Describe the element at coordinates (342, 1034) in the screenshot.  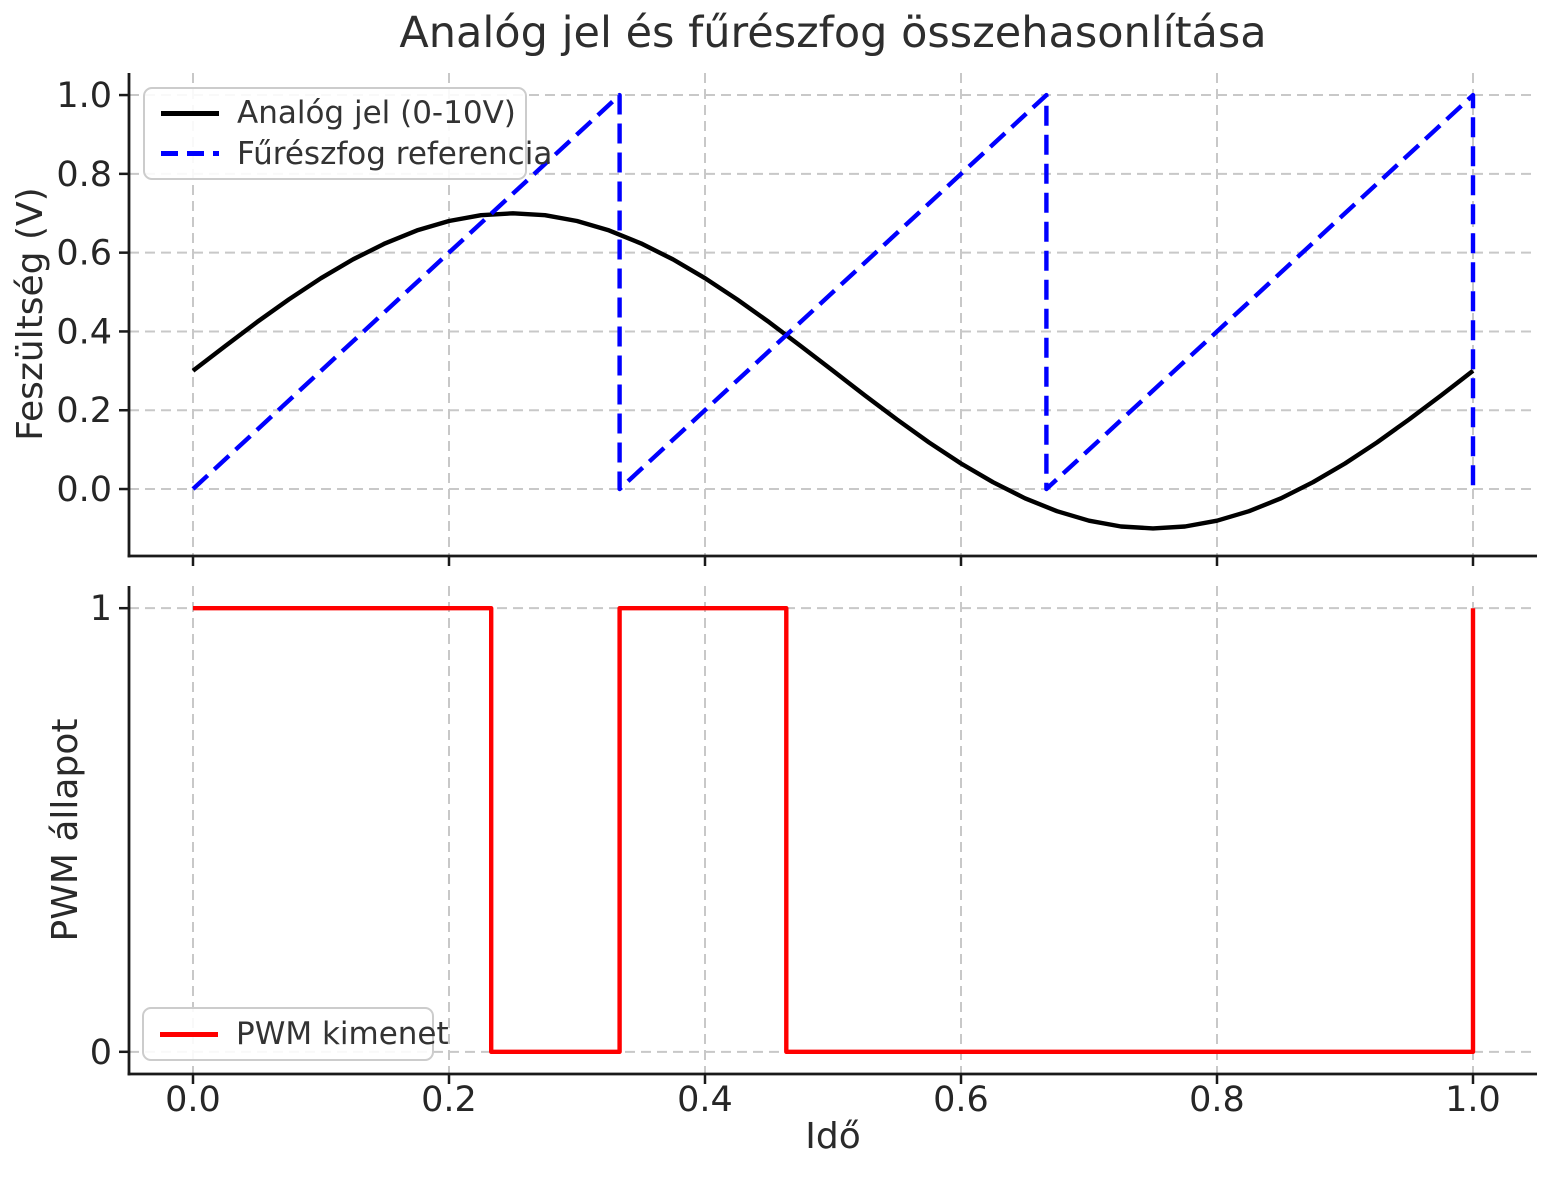
I see `legend-label-pwm: PWM kimenet` at that location.